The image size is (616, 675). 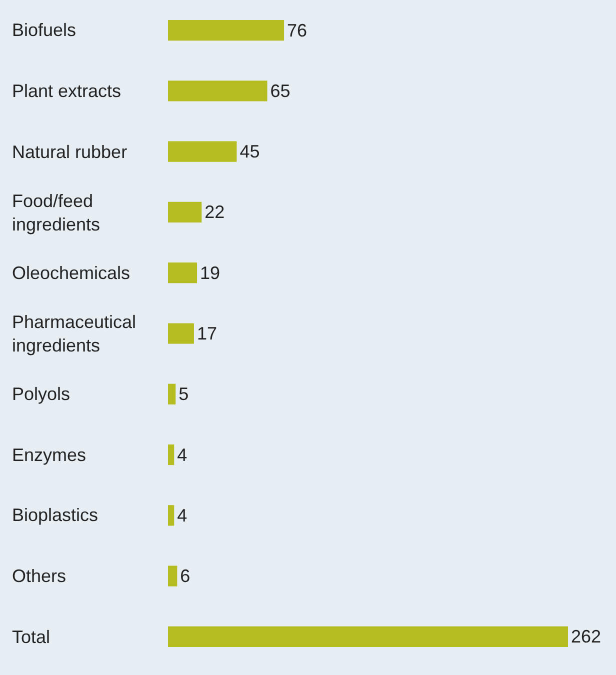 I want to click on y-tick-label: Pharmaceutical ingredients, so click(x=74, y=334).